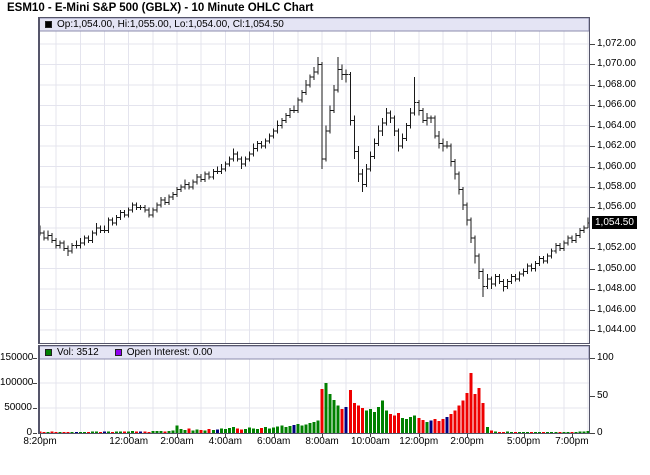  Describe the element at coordinates (616, 105) in the screenshot. I see `price-axis-label: 1,066.00` at that location.